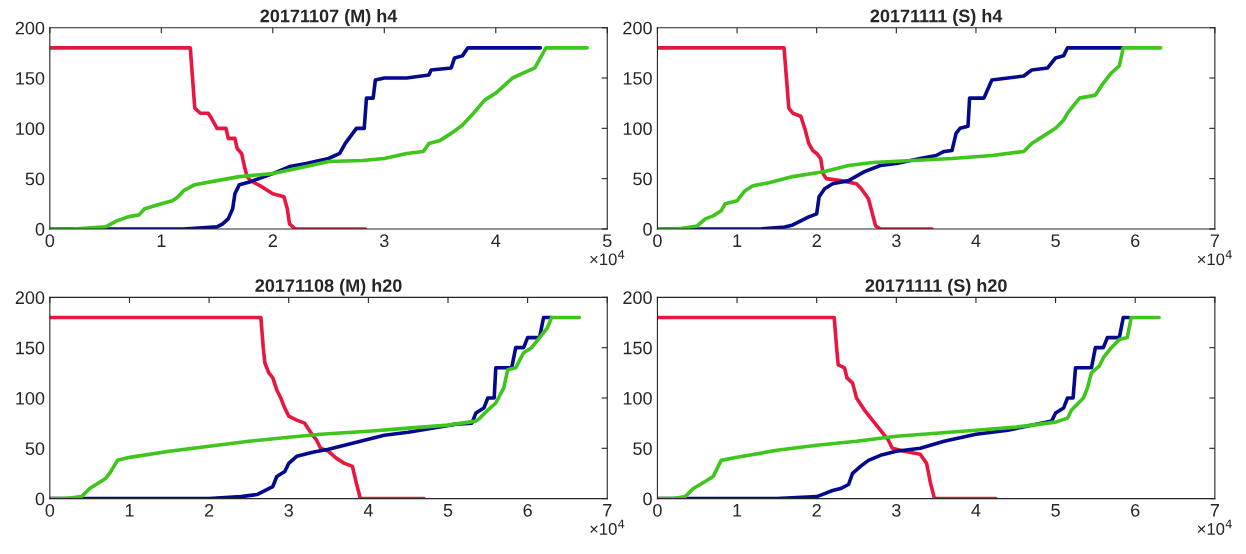 This screenshot has width=1246, height=554. Describe the element at coordinates (329, 17) in the screenshot. I see `chart-title: 20171107 (M) h4` at that location.